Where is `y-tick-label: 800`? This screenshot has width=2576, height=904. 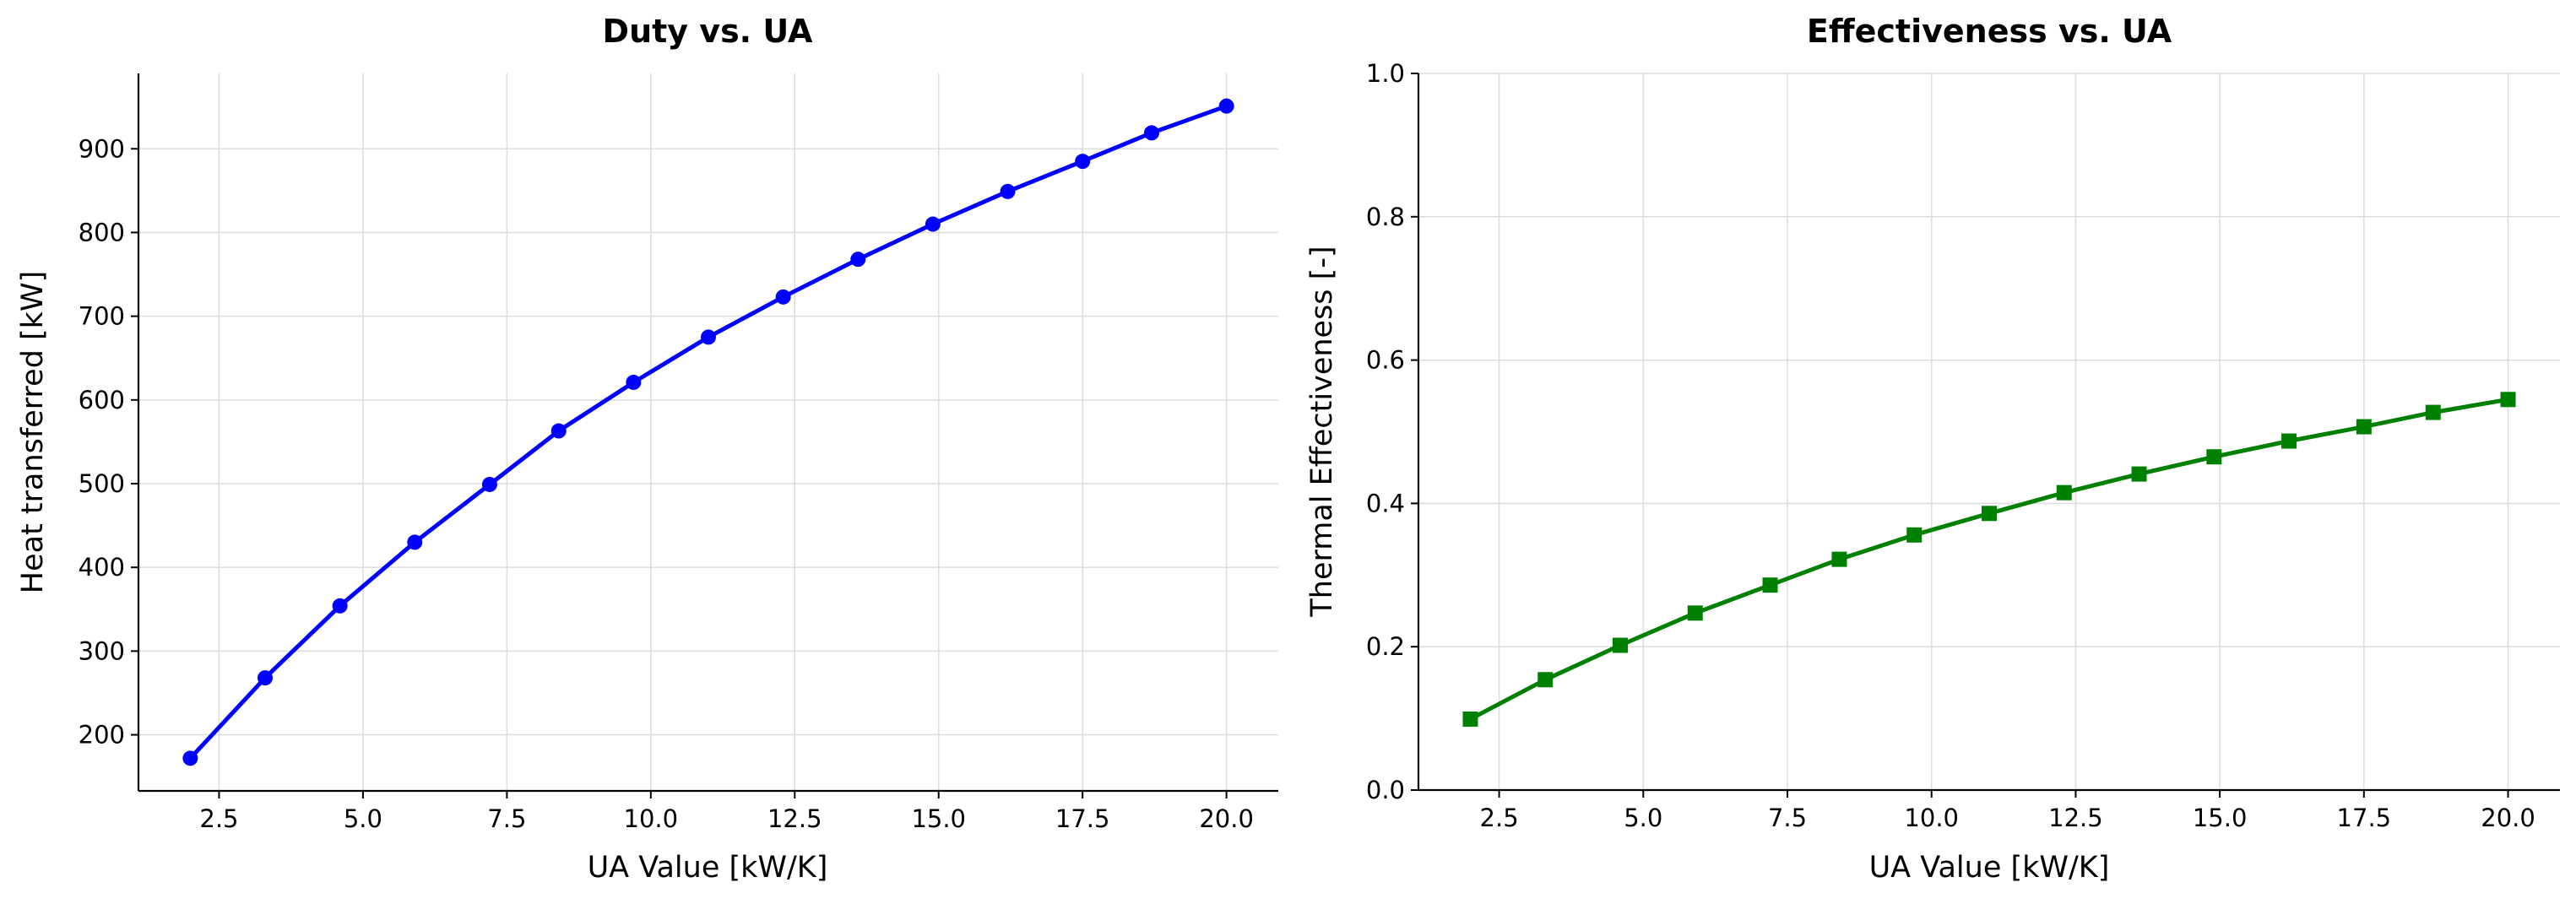
y-tick-label: 800 is located at coordinates (102, 232).